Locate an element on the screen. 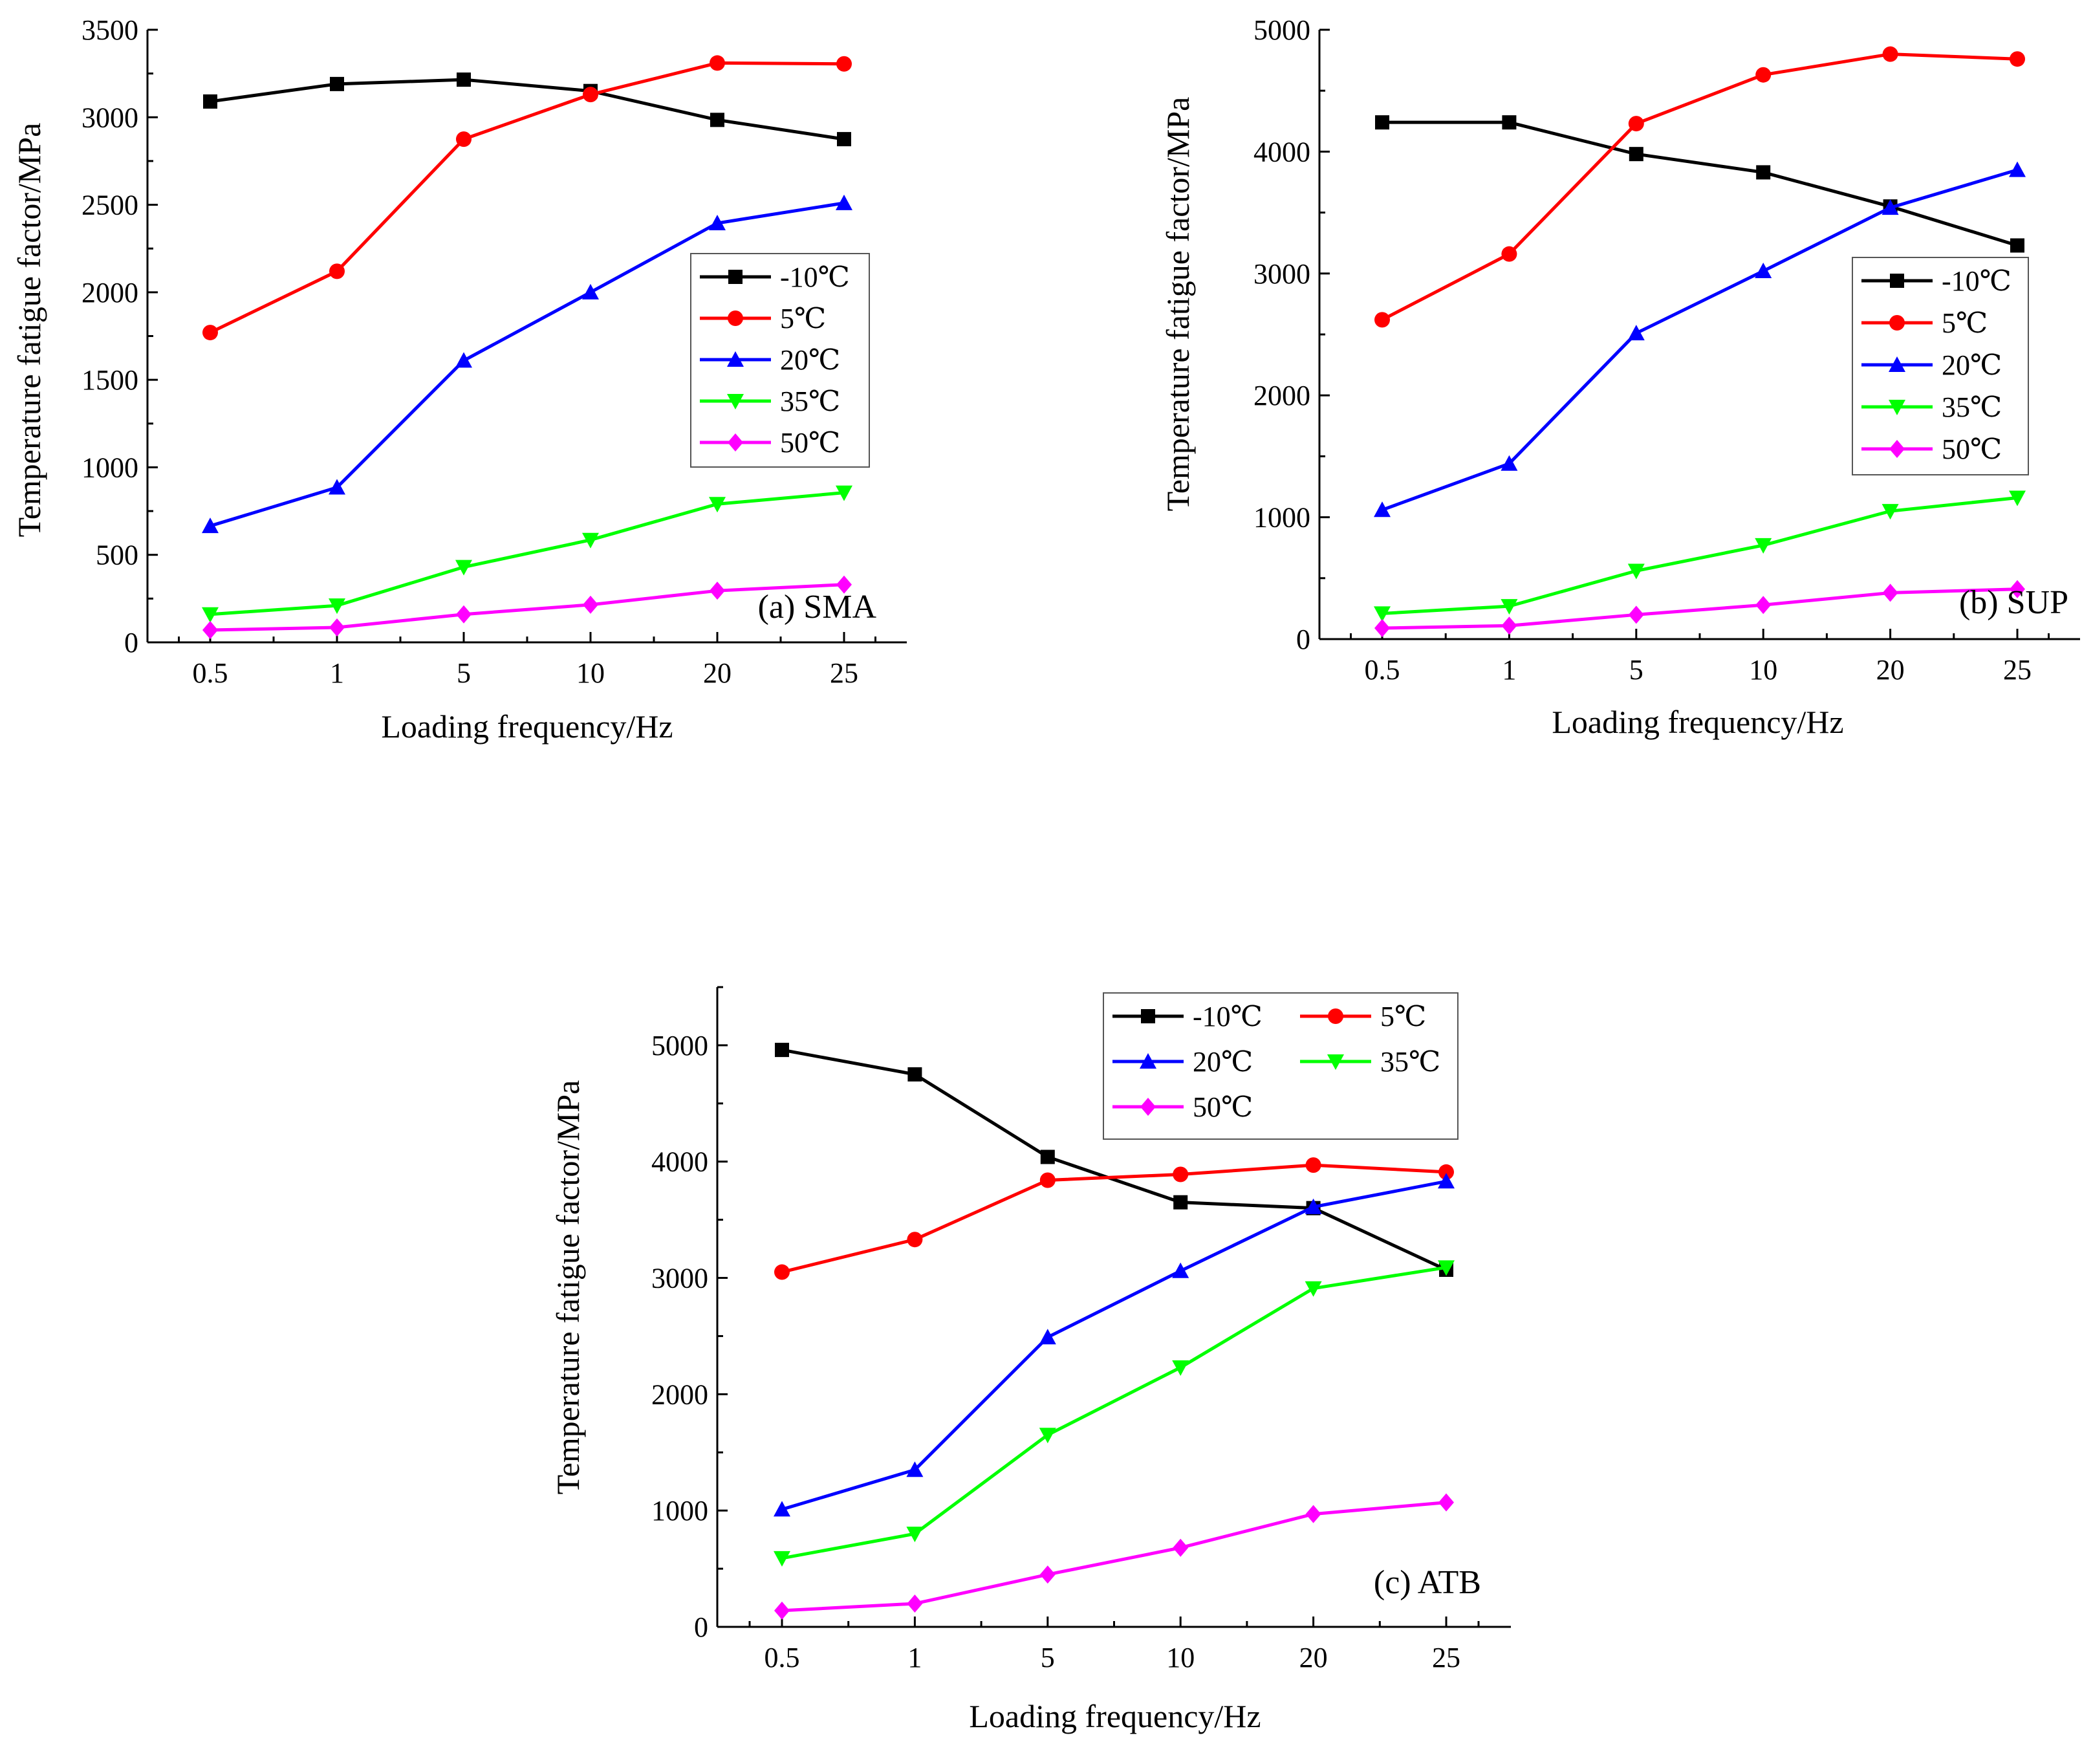 Image resolution: width=2093 pixels, height=1764 pixels. y-tick-label-a: 3500 is located at coordinates (109, 30).